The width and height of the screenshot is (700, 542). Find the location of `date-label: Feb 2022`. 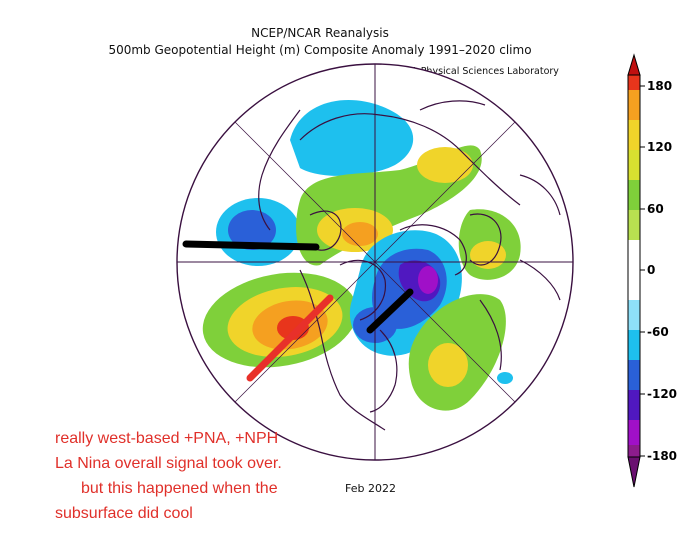

date-label: Feb 2022 is located at coordinates (370, 488).